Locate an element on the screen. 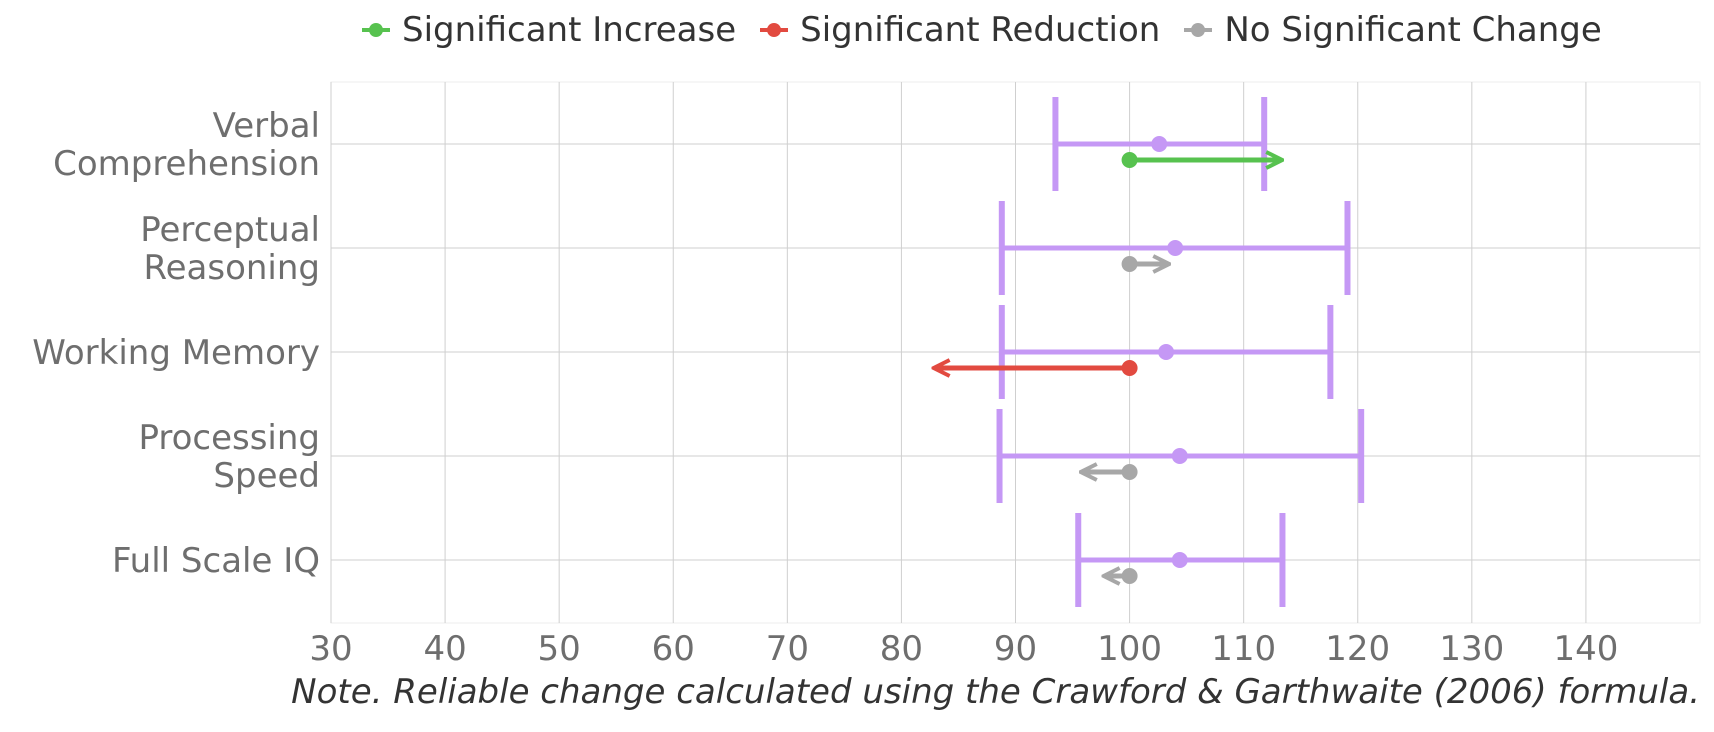  x-tick-label-50: 50 is located at coordinates (559, 649).